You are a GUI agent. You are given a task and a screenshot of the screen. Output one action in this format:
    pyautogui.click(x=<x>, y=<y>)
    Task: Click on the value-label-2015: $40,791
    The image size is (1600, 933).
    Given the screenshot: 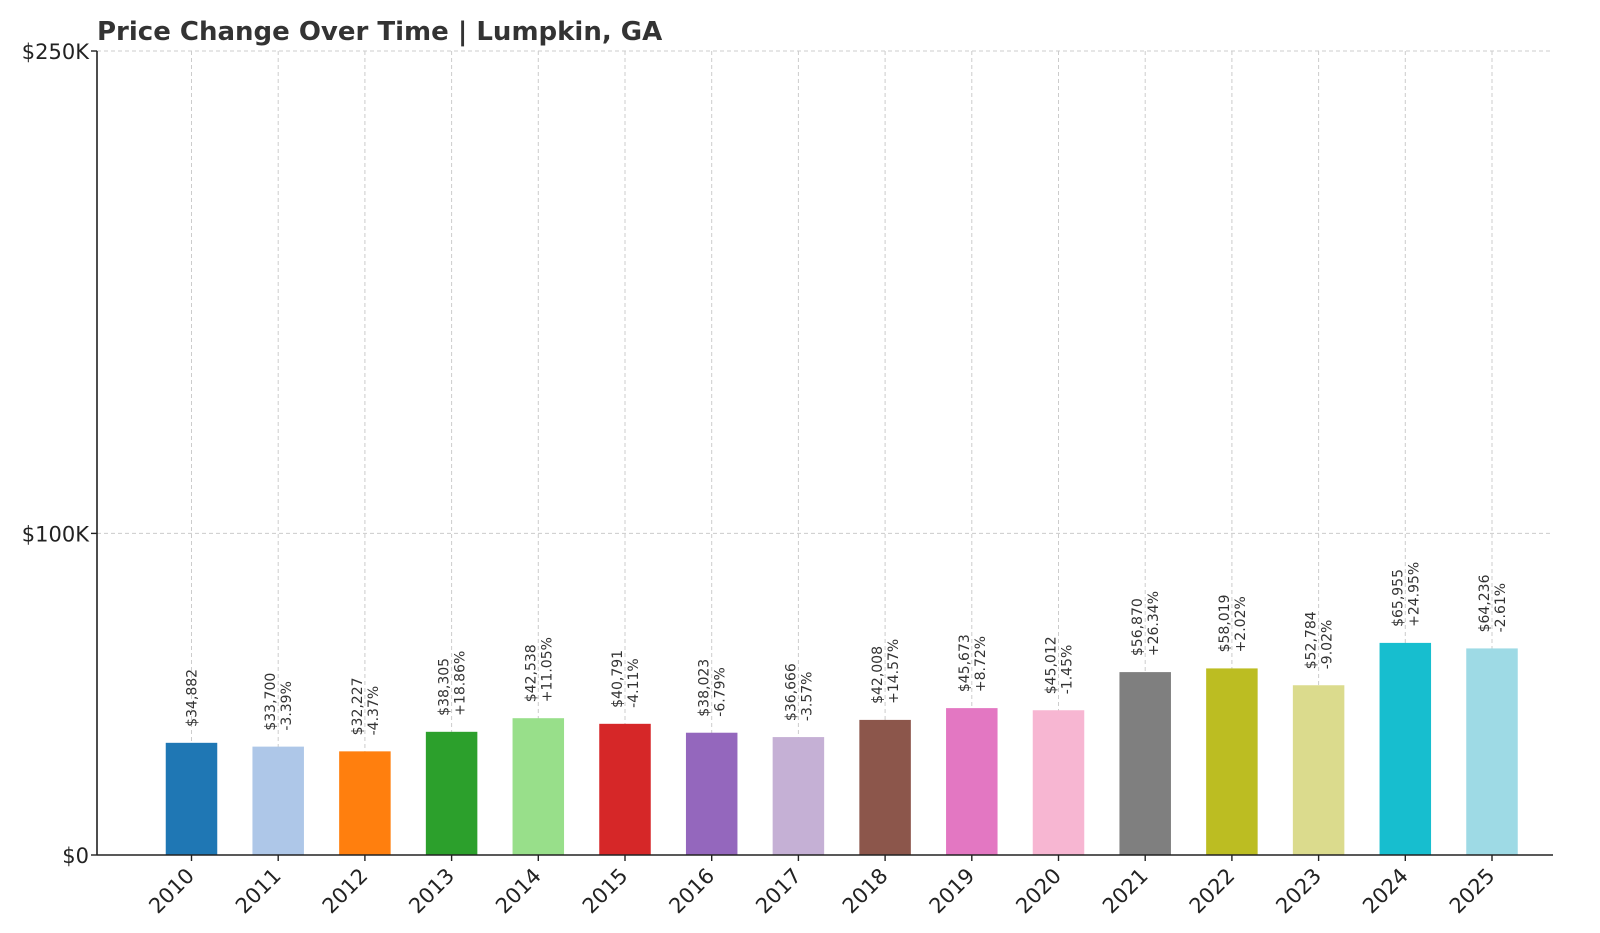 What is the action you would take?
    pyautogui.click(x=618, y=679)
    